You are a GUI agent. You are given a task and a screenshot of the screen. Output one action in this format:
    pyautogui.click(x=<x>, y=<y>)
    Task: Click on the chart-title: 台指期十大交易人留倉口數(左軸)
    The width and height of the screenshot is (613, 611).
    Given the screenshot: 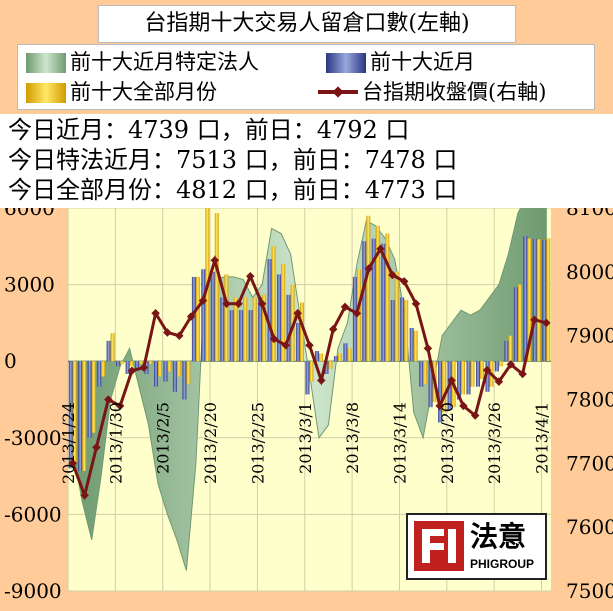 What is the action you would take?
    pyautogui.click(x=307, y=24)
    